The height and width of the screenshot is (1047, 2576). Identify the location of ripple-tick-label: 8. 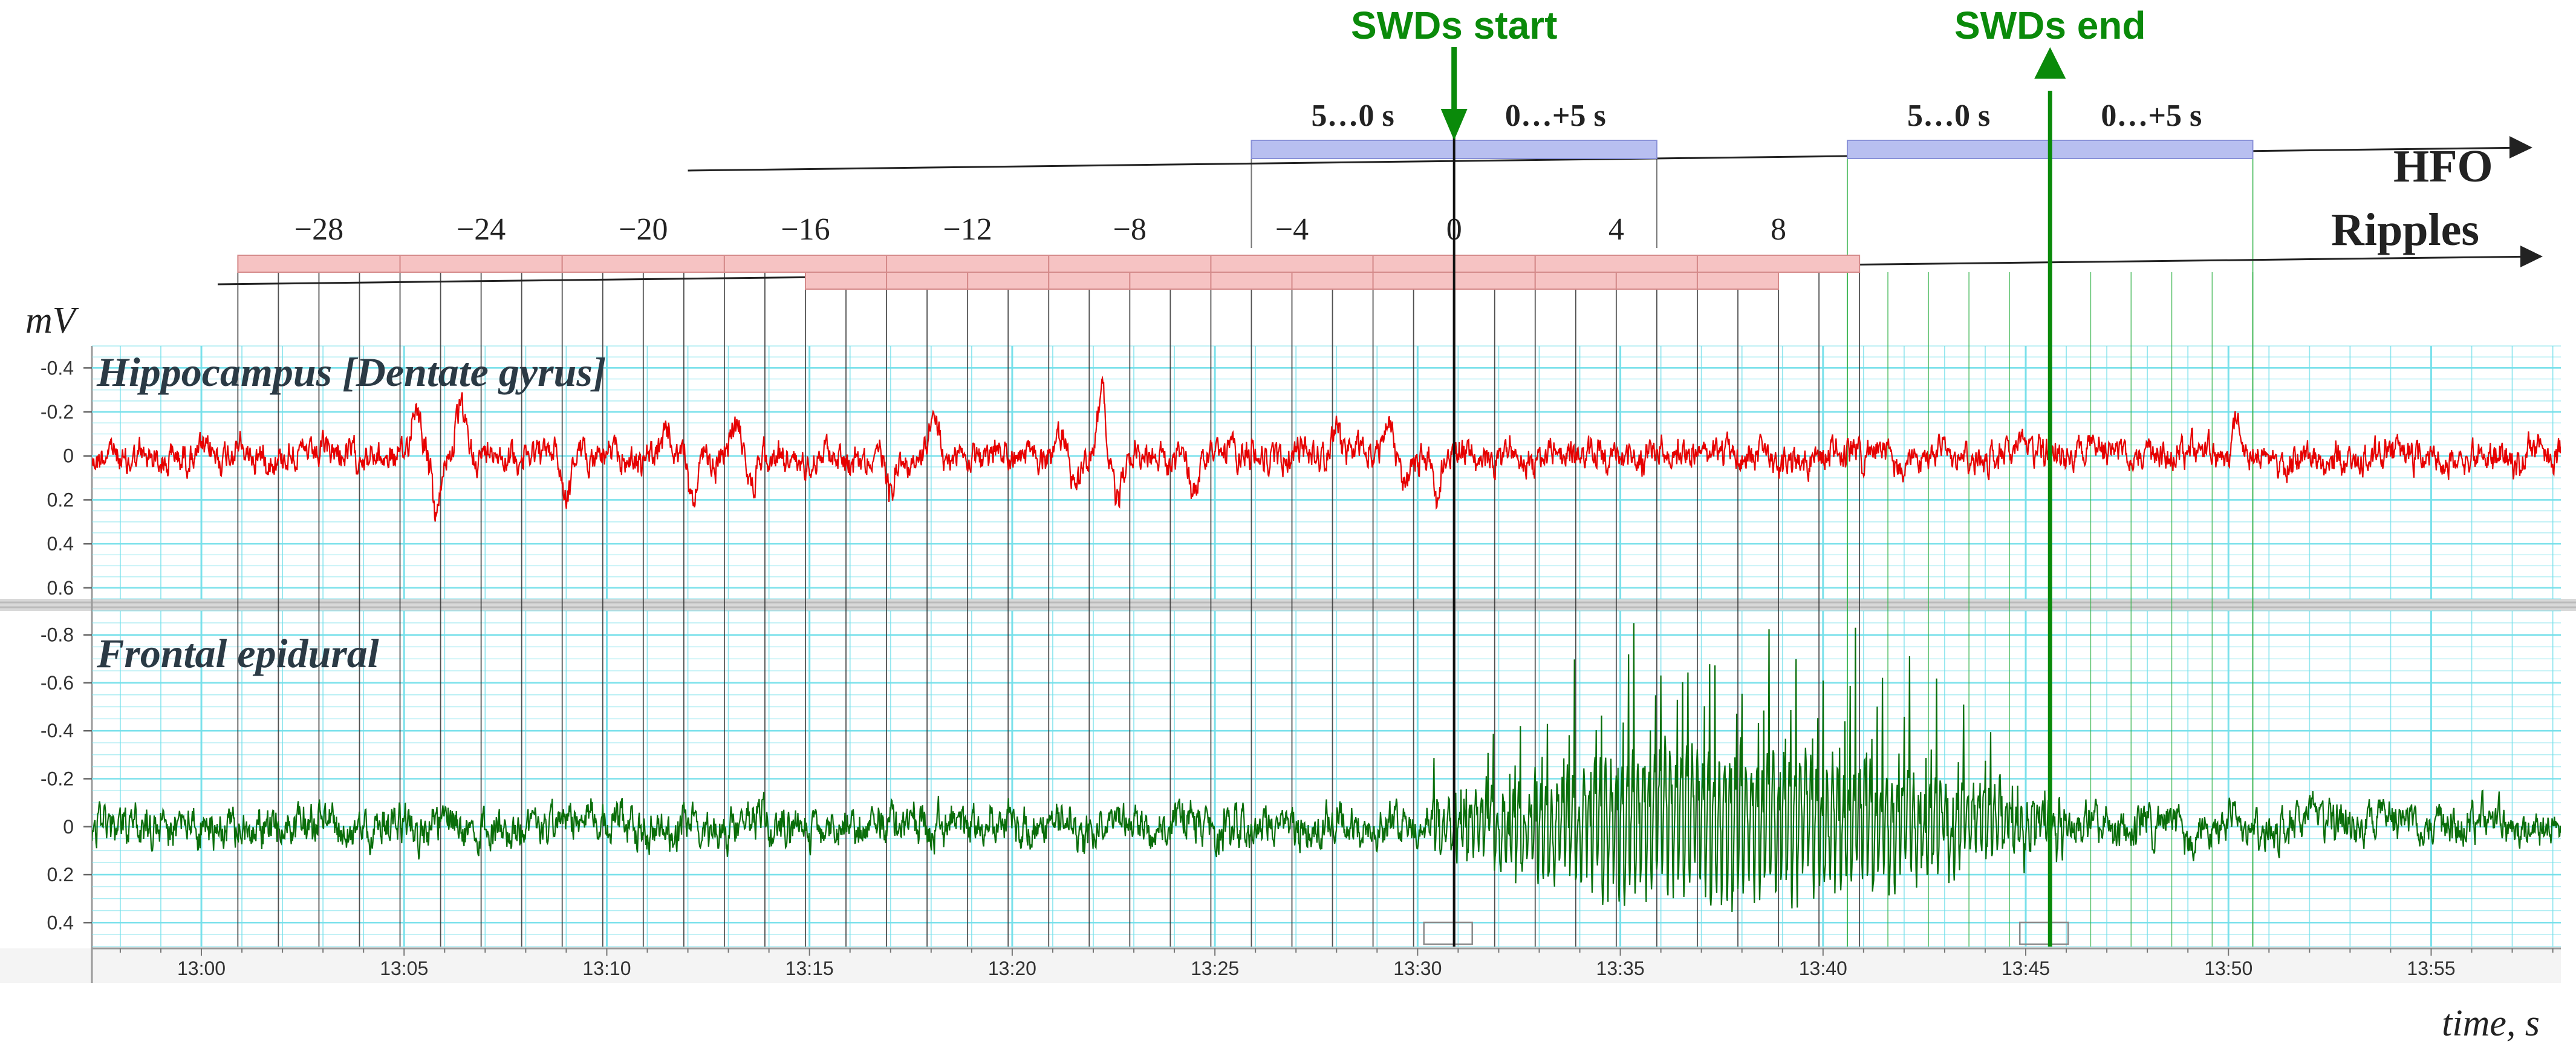
(1778, 229).